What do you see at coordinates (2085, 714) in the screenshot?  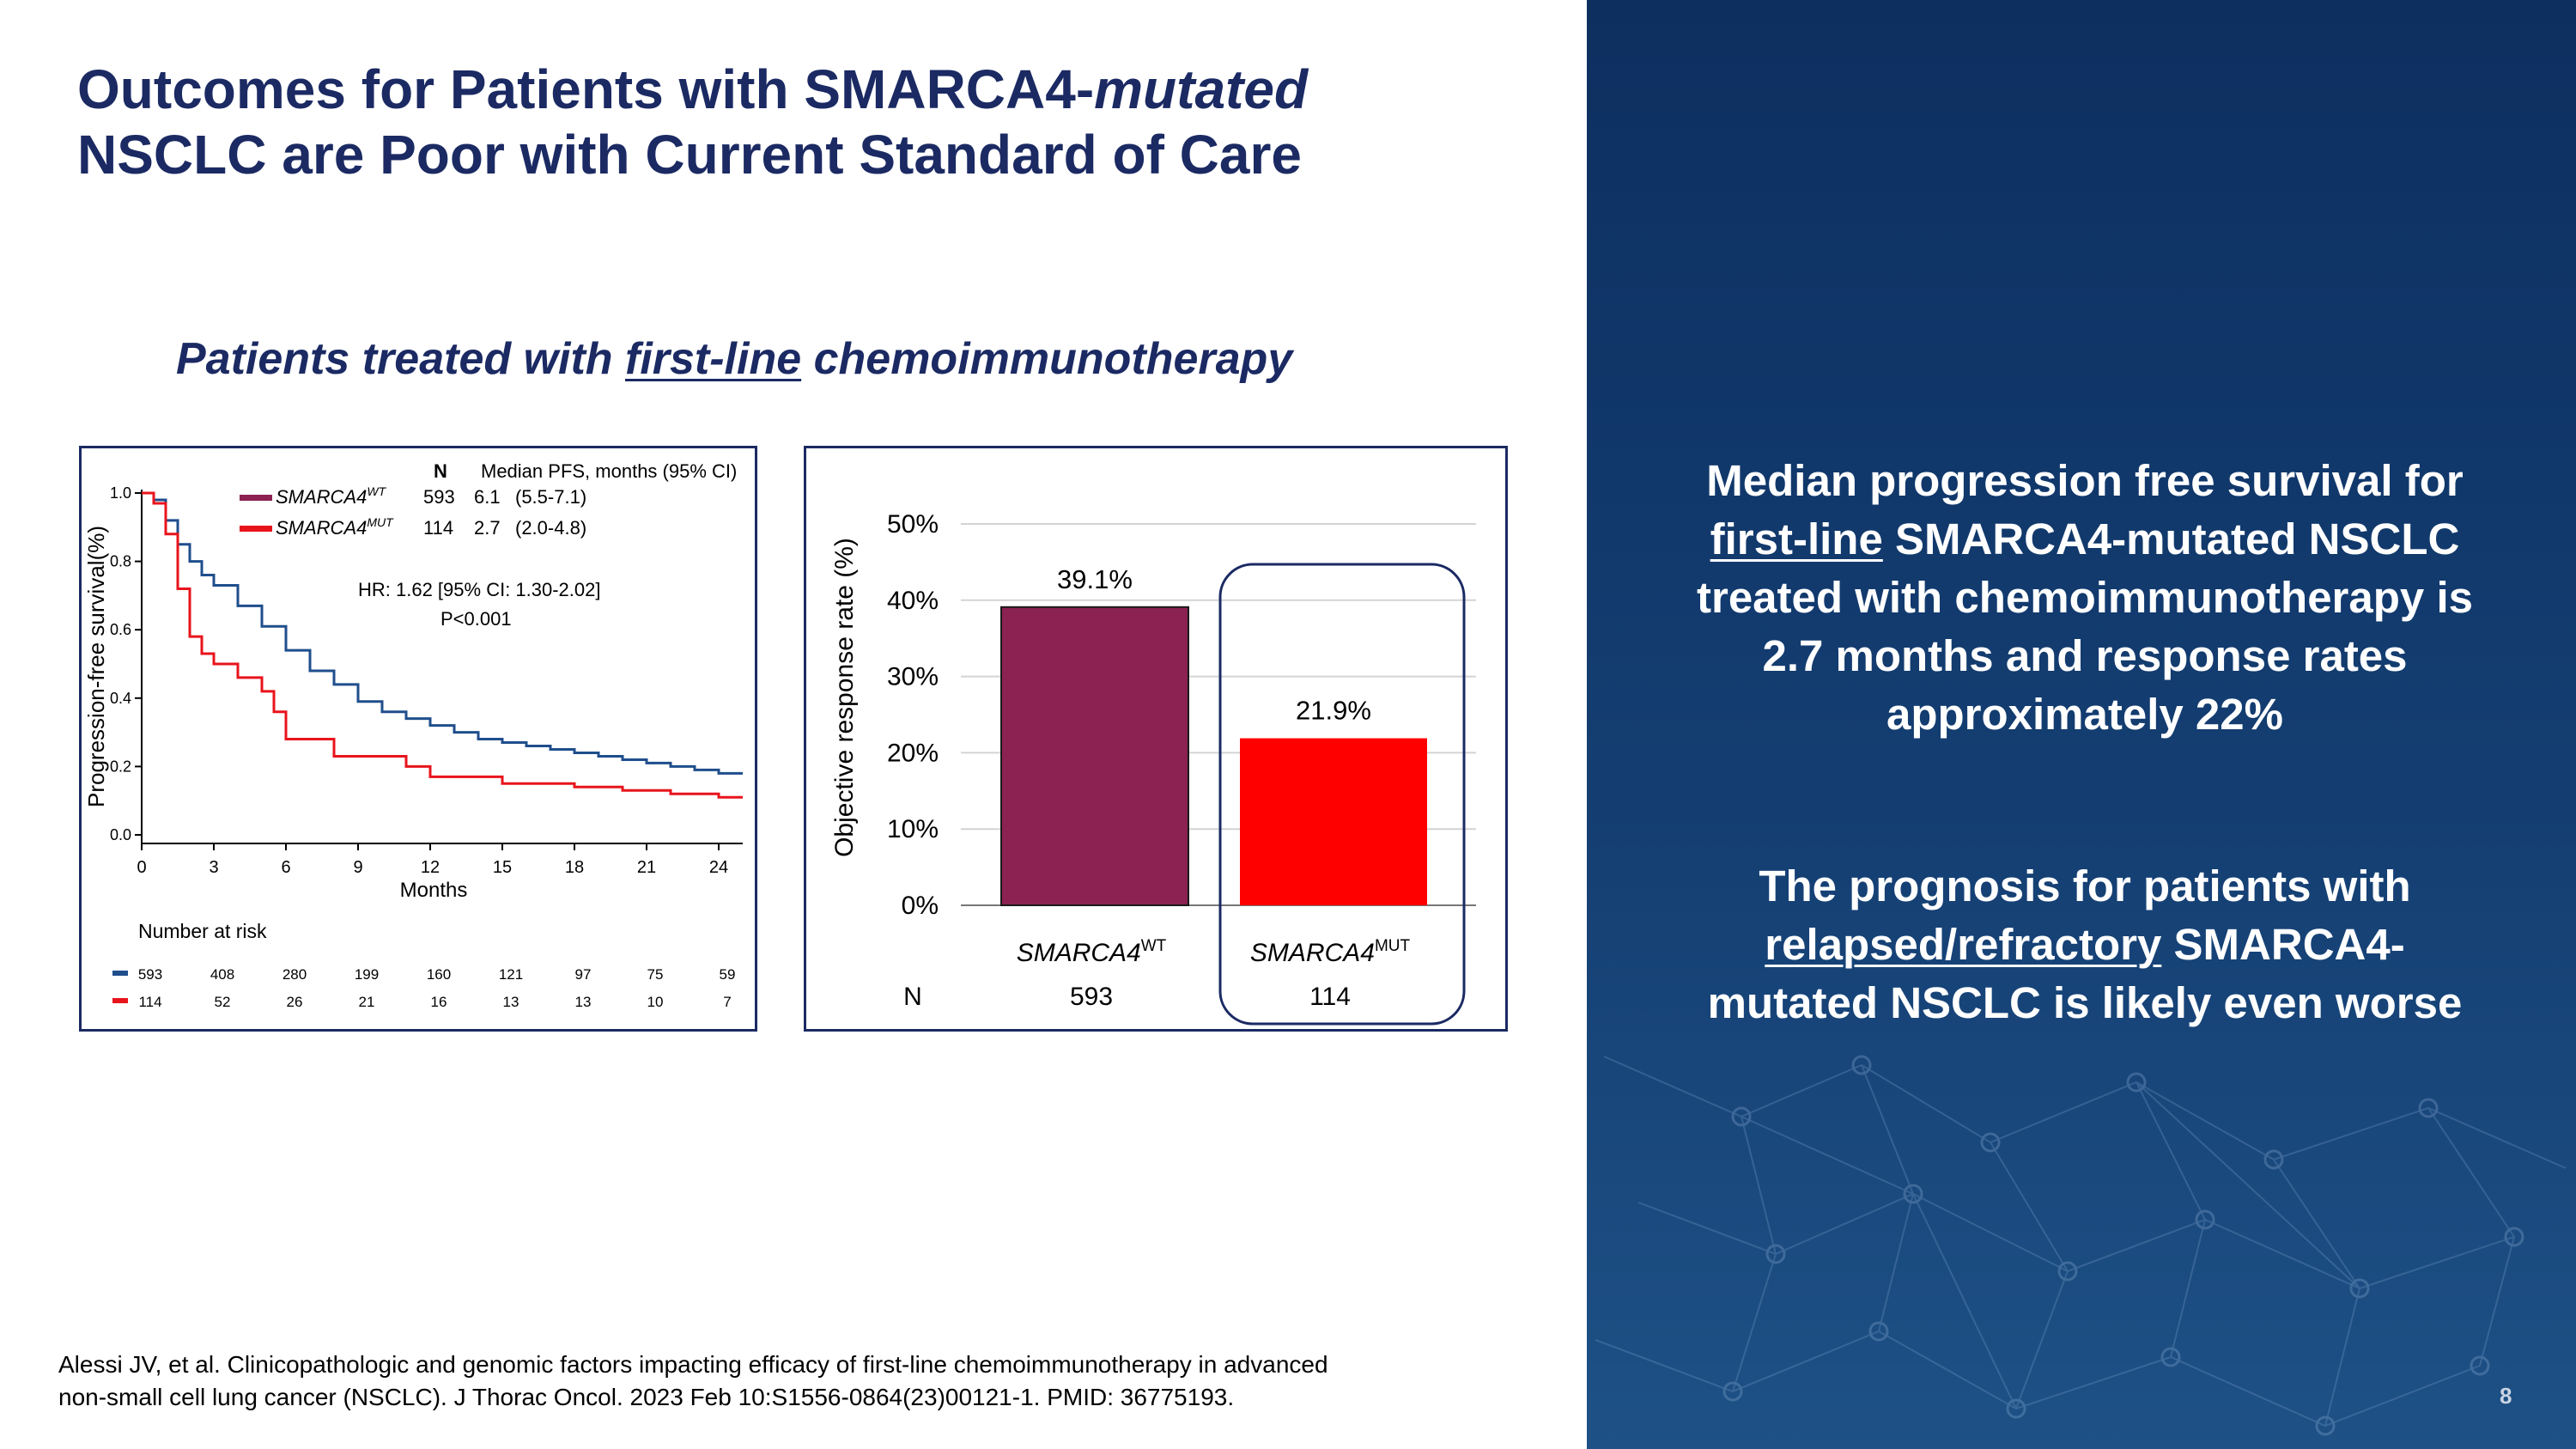 I see `finding-pfs-l5: approximately 22%` at bounding box center [2085, 714].